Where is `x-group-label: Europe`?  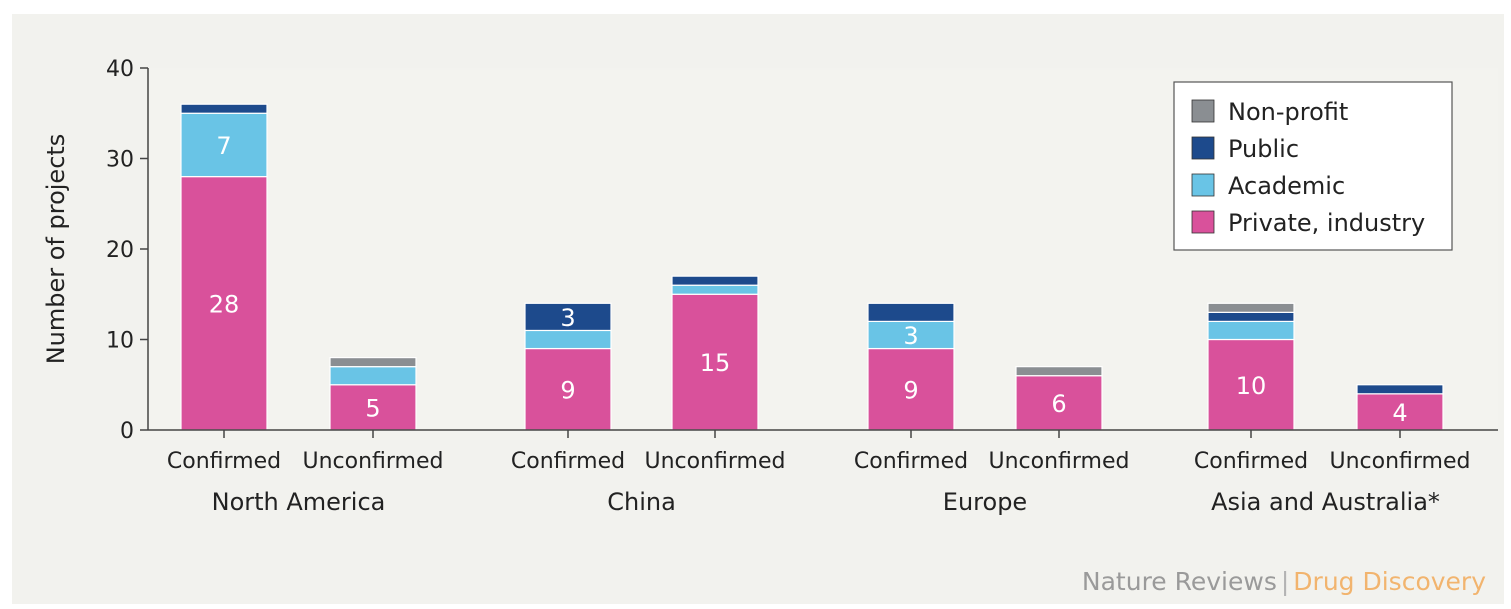
x-group-label: Europe is located at coordinates (985, 502).